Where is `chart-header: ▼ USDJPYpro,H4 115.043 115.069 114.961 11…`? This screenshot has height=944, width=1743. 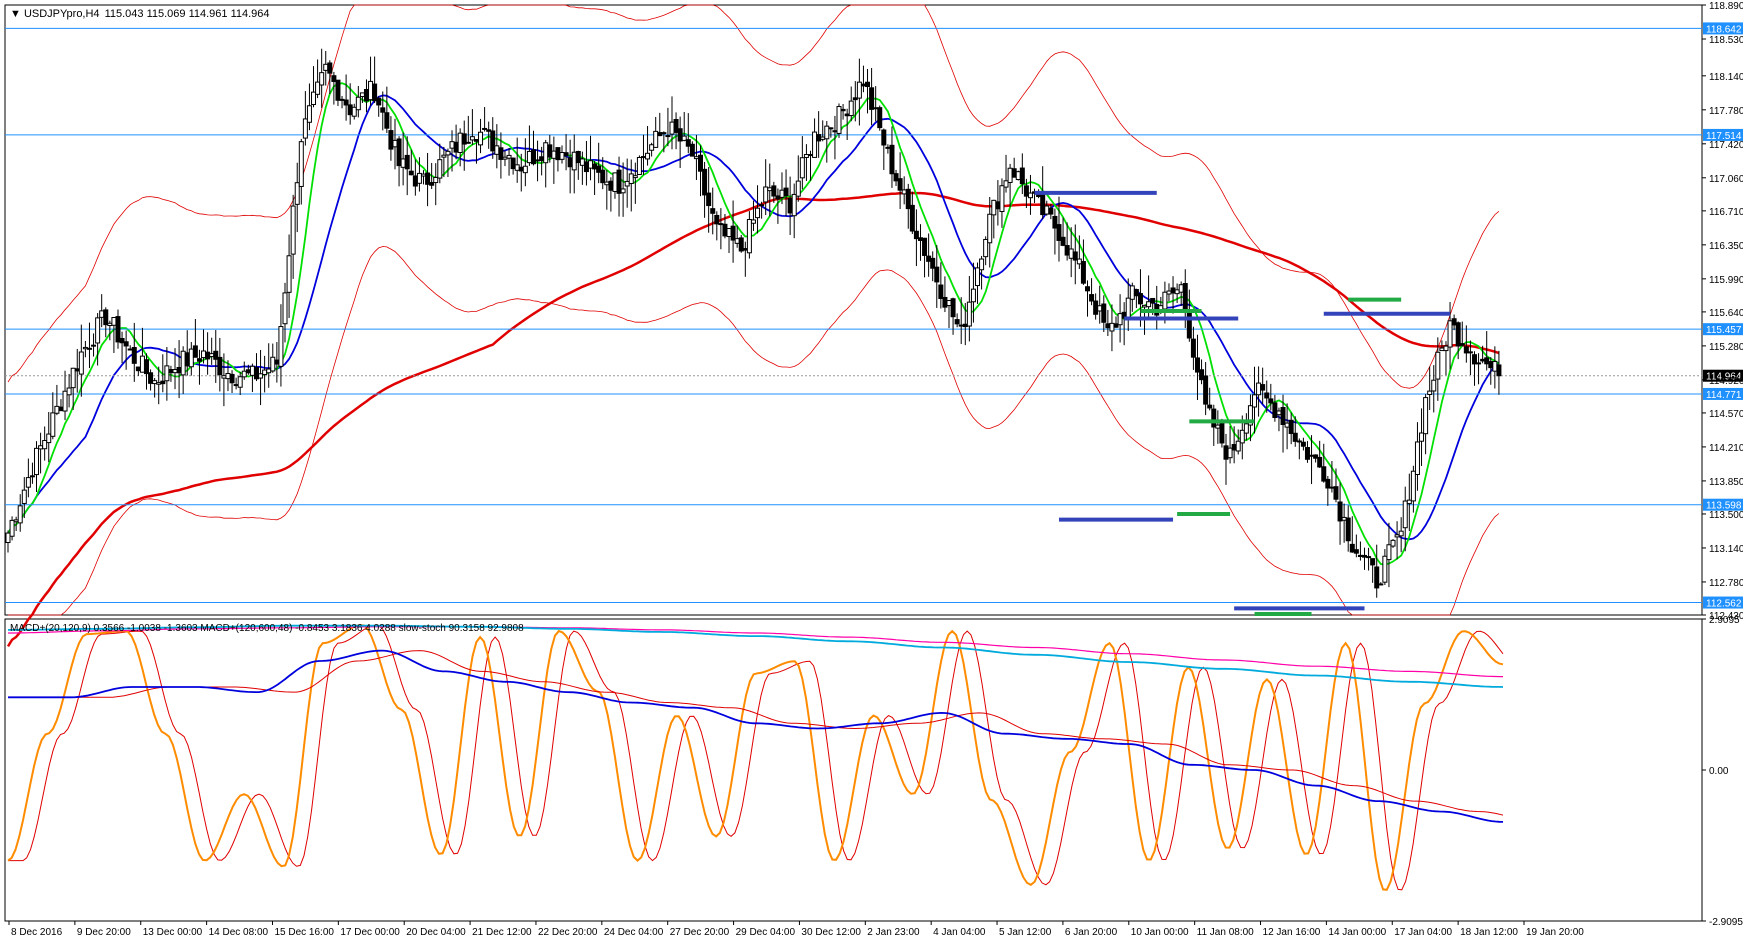
chart-header: ▼ USDJPYpro,H4 115.043 115.069 114.961 11… is located at coordinates (140, 14).